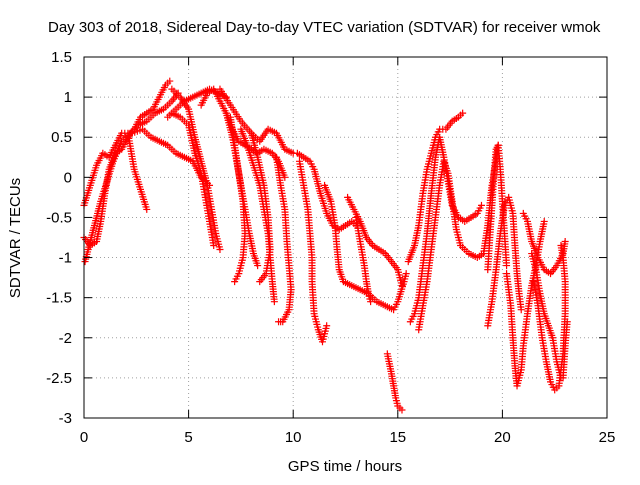  What do you see at coordinates (59, 298) in the screenshot?
I see `y-tick-label: -1.5` at bounding box center [59, 298].